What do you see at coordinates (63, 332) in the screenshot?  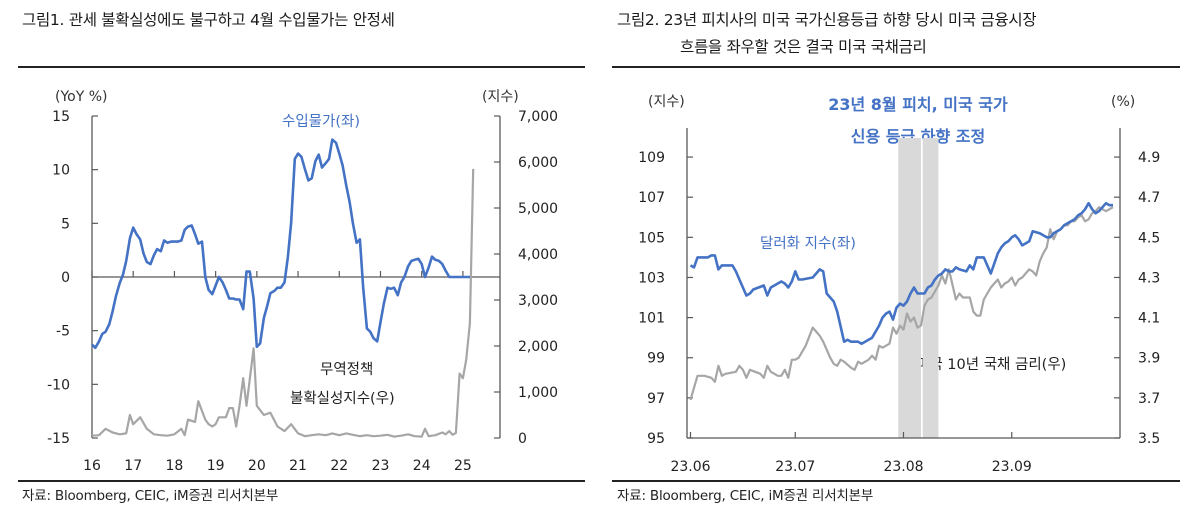 I see `chart1-left-tick-label: -5` at bounding box center [63, 332].